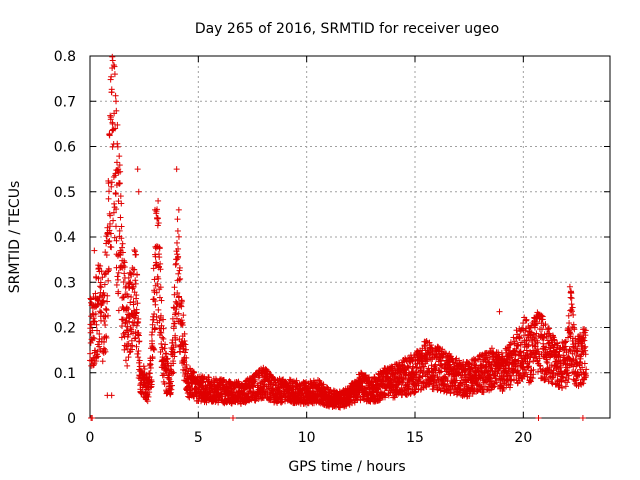 The image size is (640, 480). I want to click on x-tick-label: 5, so click(198, 438).